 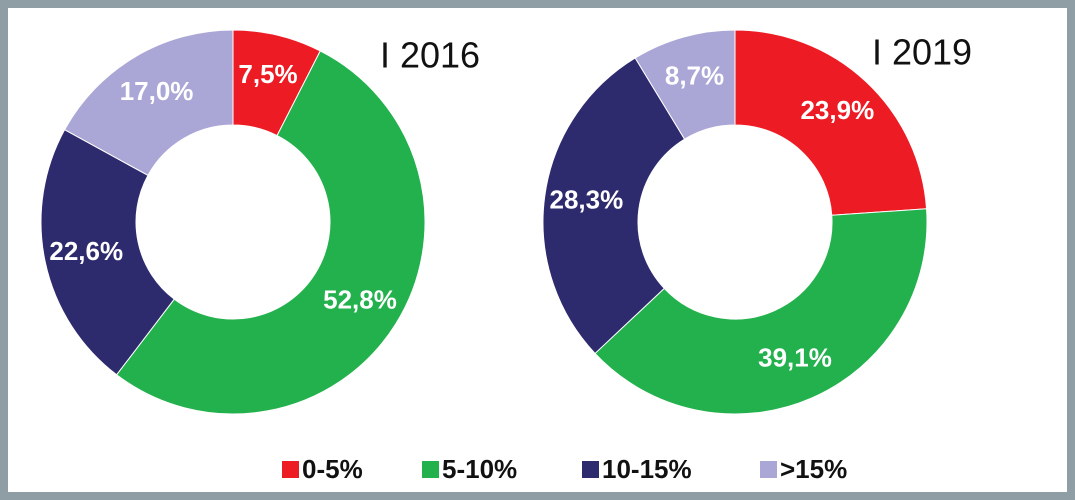 What do you see at coordinates (157, 91) in the screenshot?
I see `data-label: 17,0%` at bounding box center [157, 91].